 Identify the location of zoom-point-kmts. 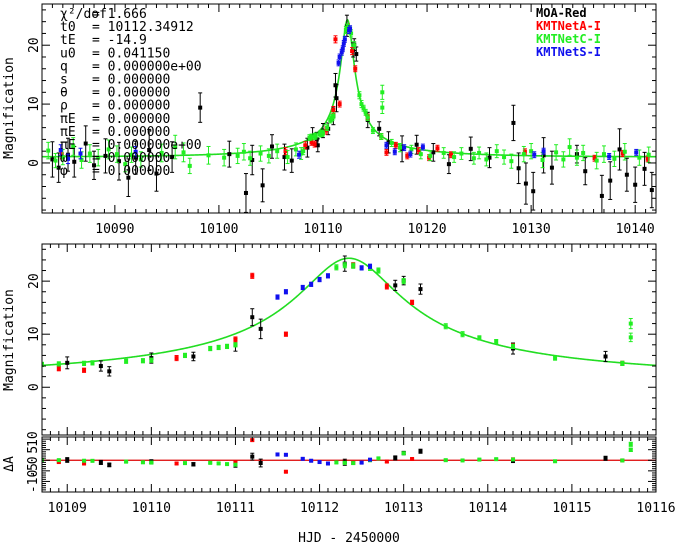
(311, 284).